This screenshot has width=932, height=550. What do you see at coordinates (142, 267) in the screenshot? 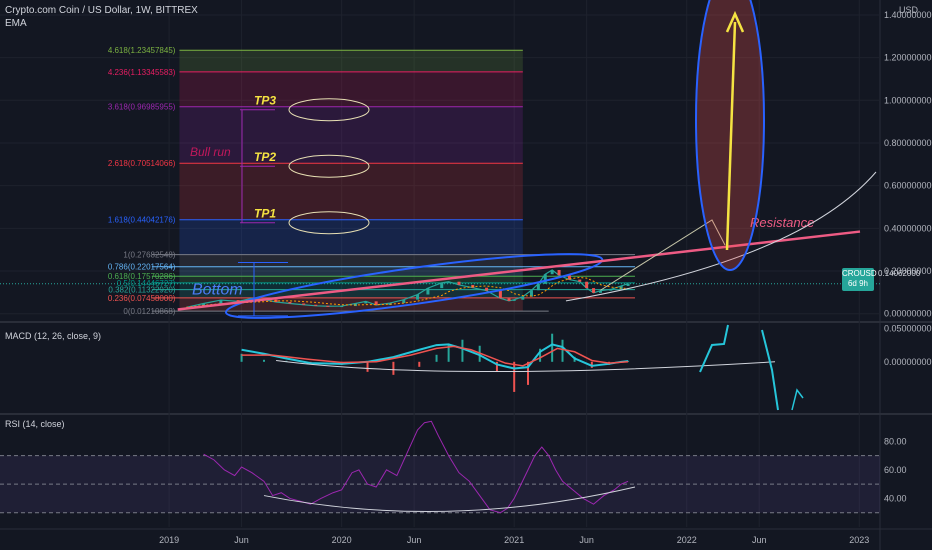
I see `fib-level-label: 0.786(0.22017564)` at bounding box center [142, 267].